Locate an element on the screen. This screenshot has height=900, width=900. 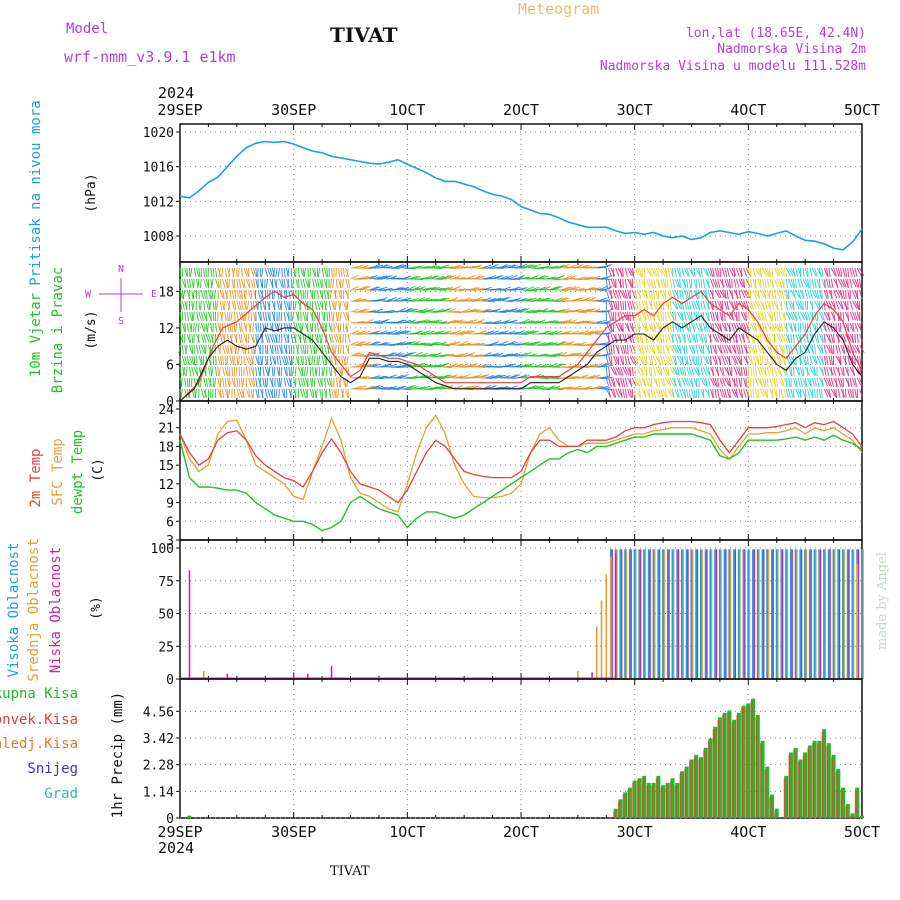
cloud-y-tick-label: 0 is located at coordinates (170, 680).